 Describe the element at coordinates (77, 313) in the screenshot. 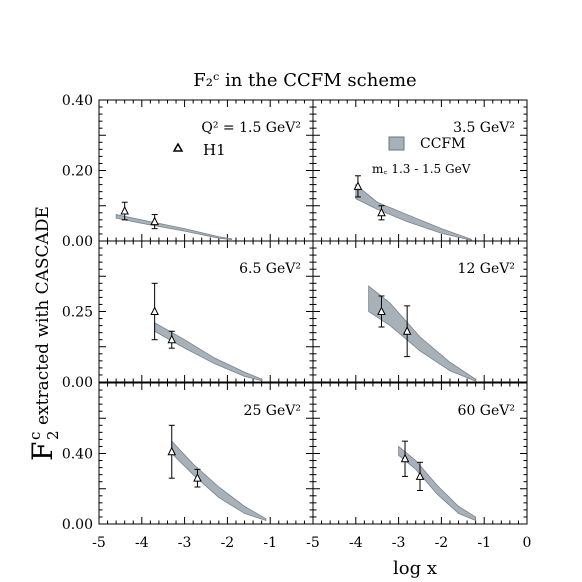

I see `y-tick-label: 0.25` at that location.